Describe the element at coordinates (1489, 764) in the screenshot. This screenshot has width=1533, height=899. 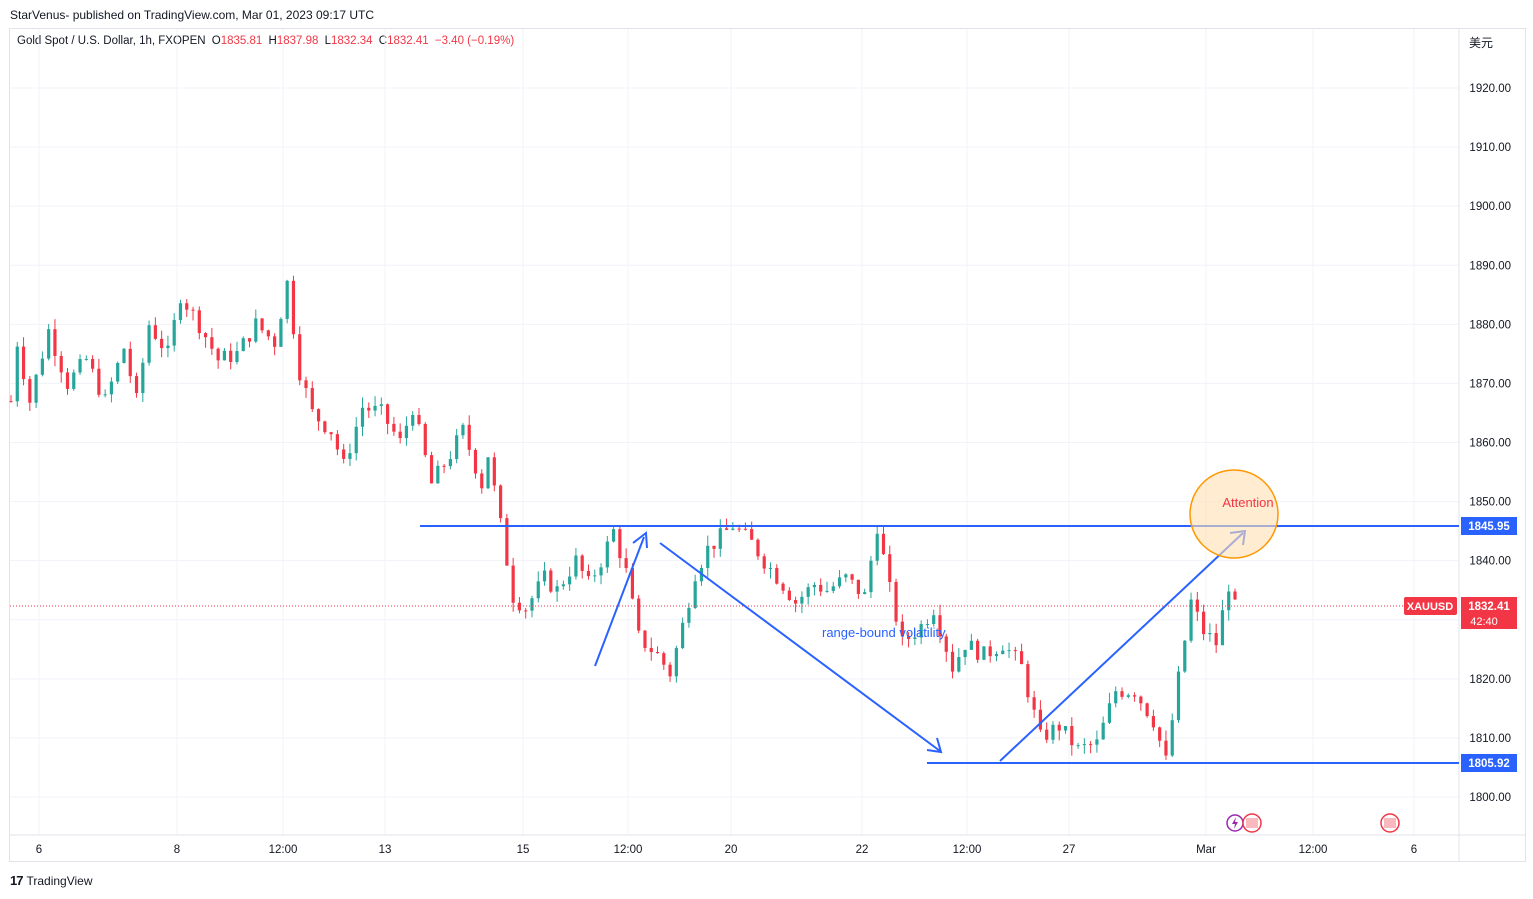
I see `support-price: 1805.92` at that location.